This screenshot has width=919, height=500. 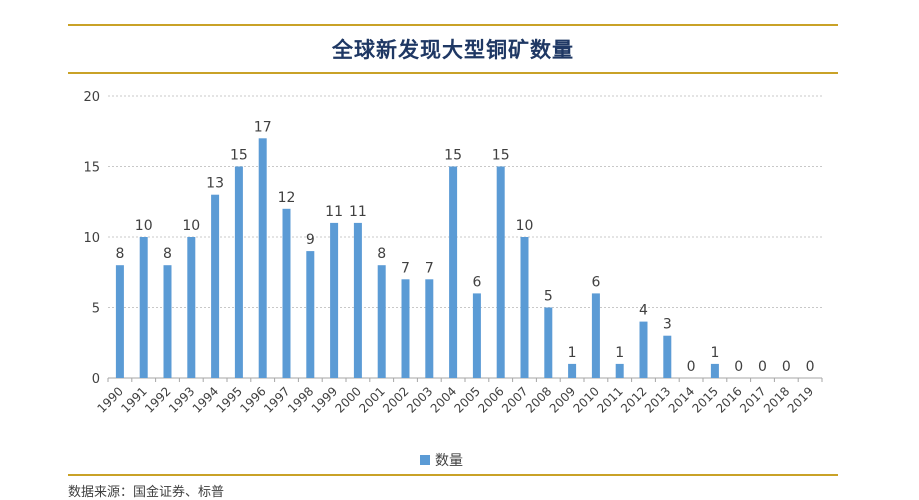 What do you see at coordinates (514, 399) in the screenshot?
I see `x-tick-2007: 2007` at bounding box center [514, 399].